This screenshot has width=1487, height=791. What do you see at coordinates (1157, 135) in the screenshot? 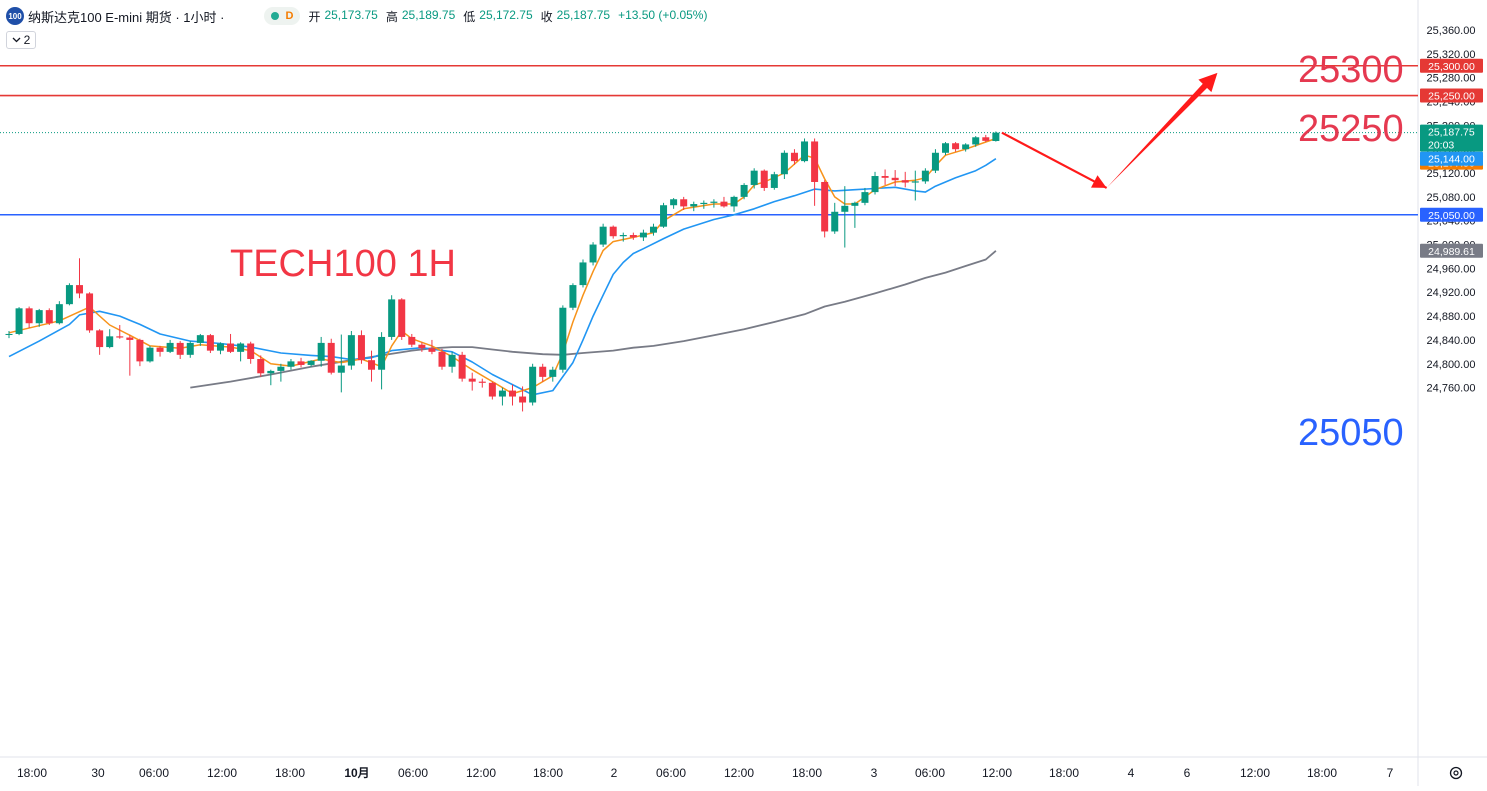
I see `projection-up-arrow` at bounding box center [1157, 135].